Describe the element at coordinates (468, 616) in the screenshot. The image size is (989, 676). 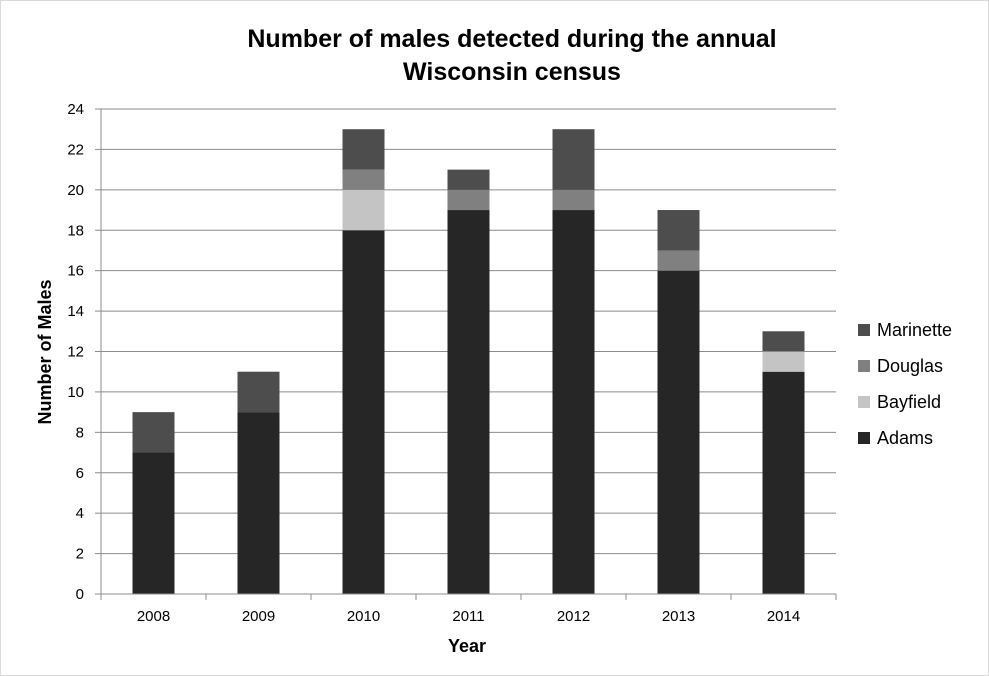
I see `x-tick-label: 2011` at that location.